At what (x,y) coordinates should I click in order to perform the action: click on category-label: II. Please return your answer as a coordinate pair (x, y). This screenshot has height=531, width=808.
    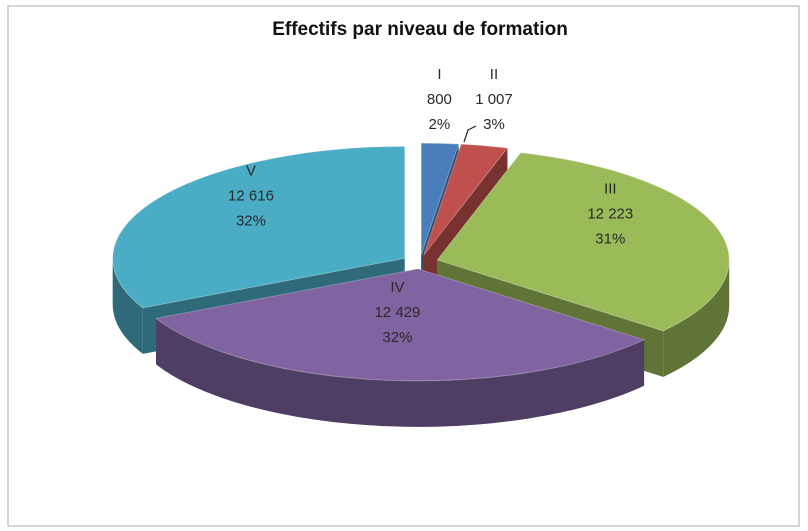
    Looking at the image, I should click on (494, 74).